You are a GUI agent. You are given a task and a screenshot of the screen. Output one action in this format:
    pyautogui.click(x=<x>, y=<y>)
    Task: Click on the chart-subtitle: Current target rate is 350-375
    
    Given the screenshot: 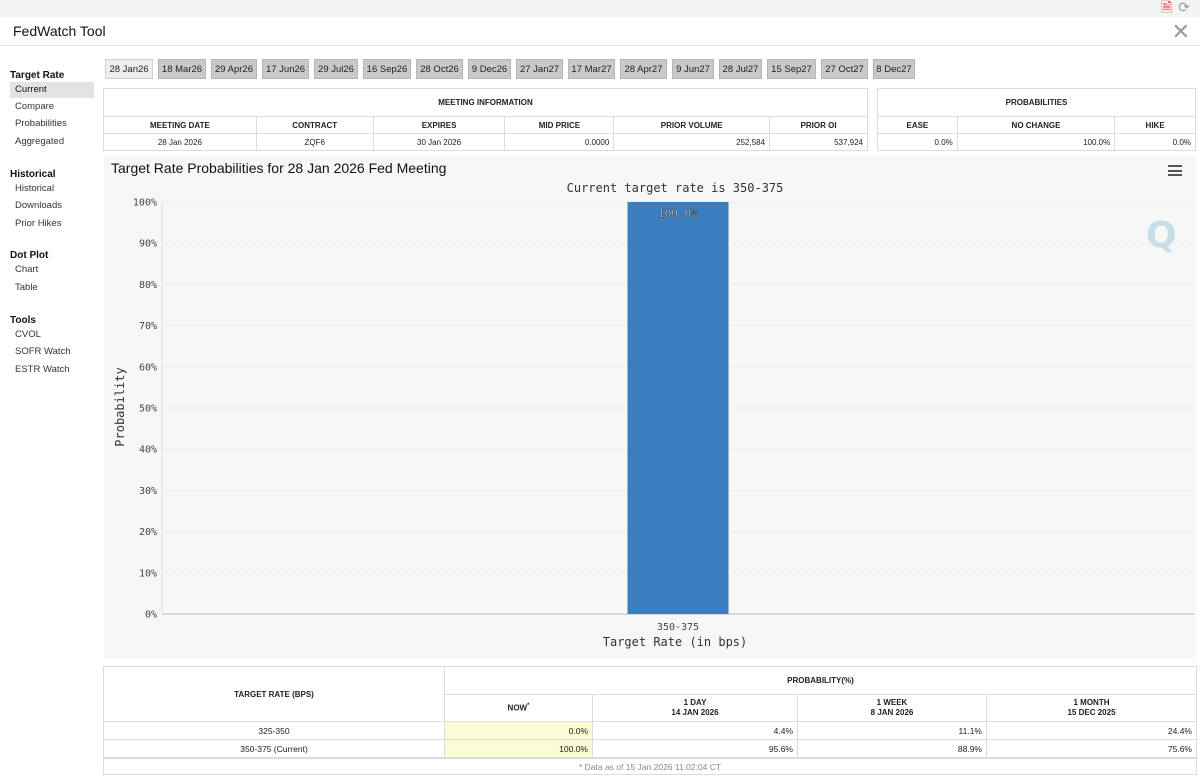 What is the action you would take?
    pyautogui.click(x=675, y=188)
    